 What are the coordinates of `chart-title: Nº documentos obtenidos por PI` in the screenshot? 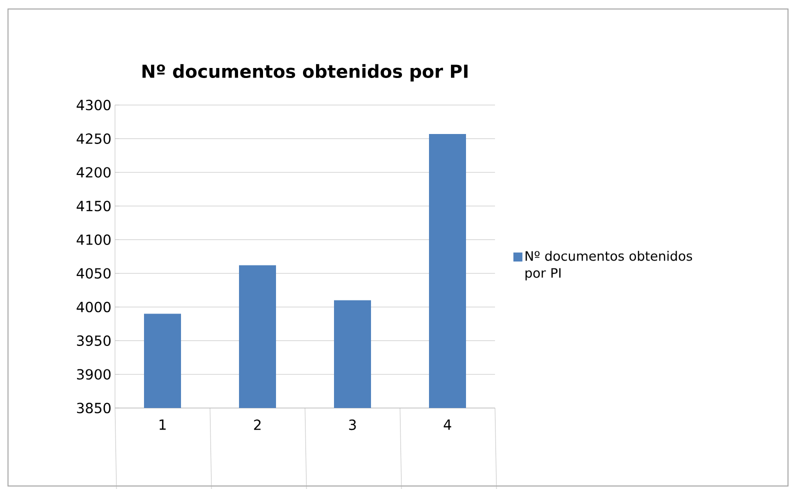 It's located at (305, 73).